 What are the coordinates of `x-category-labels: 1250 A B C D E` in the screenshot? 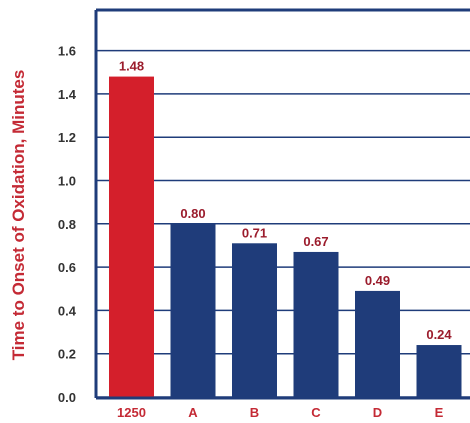 It's located at (280, 412).